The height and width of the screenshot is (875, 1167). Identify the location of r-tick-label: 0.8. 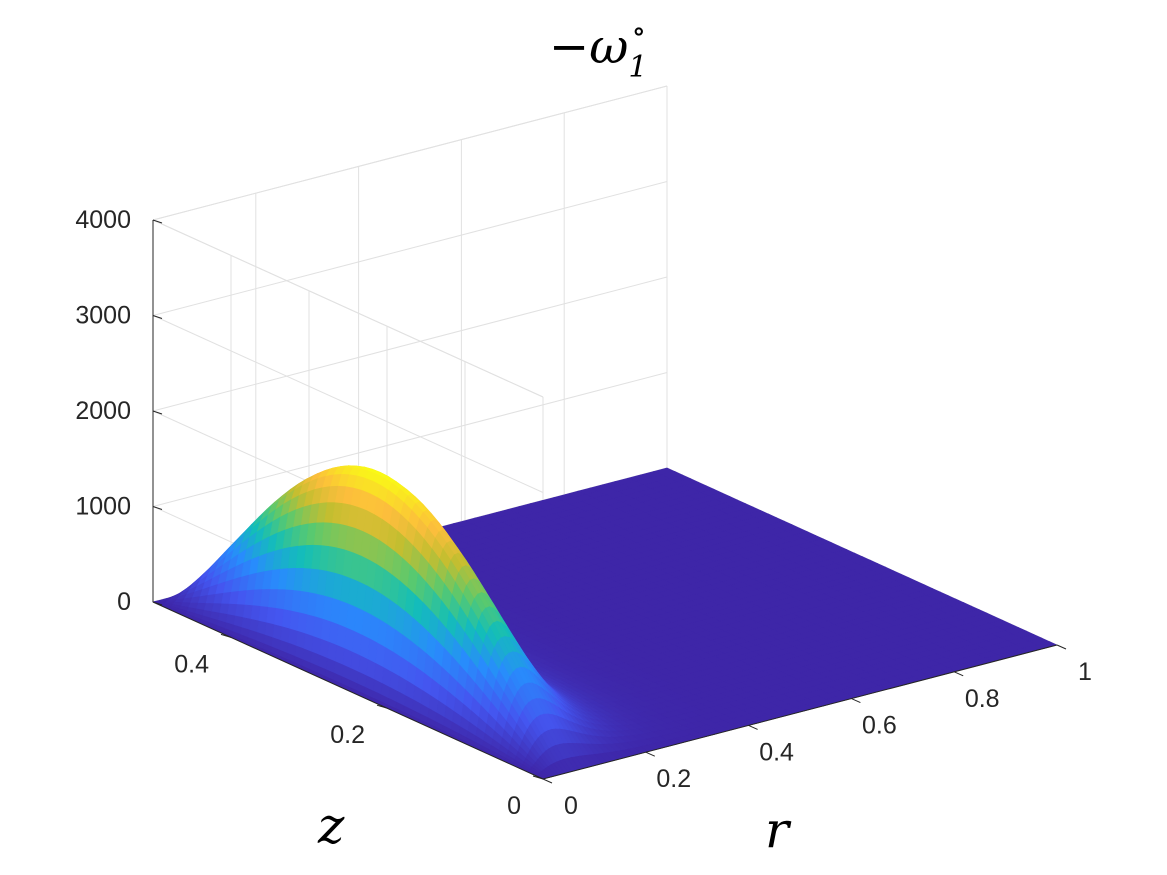
(982, 699).